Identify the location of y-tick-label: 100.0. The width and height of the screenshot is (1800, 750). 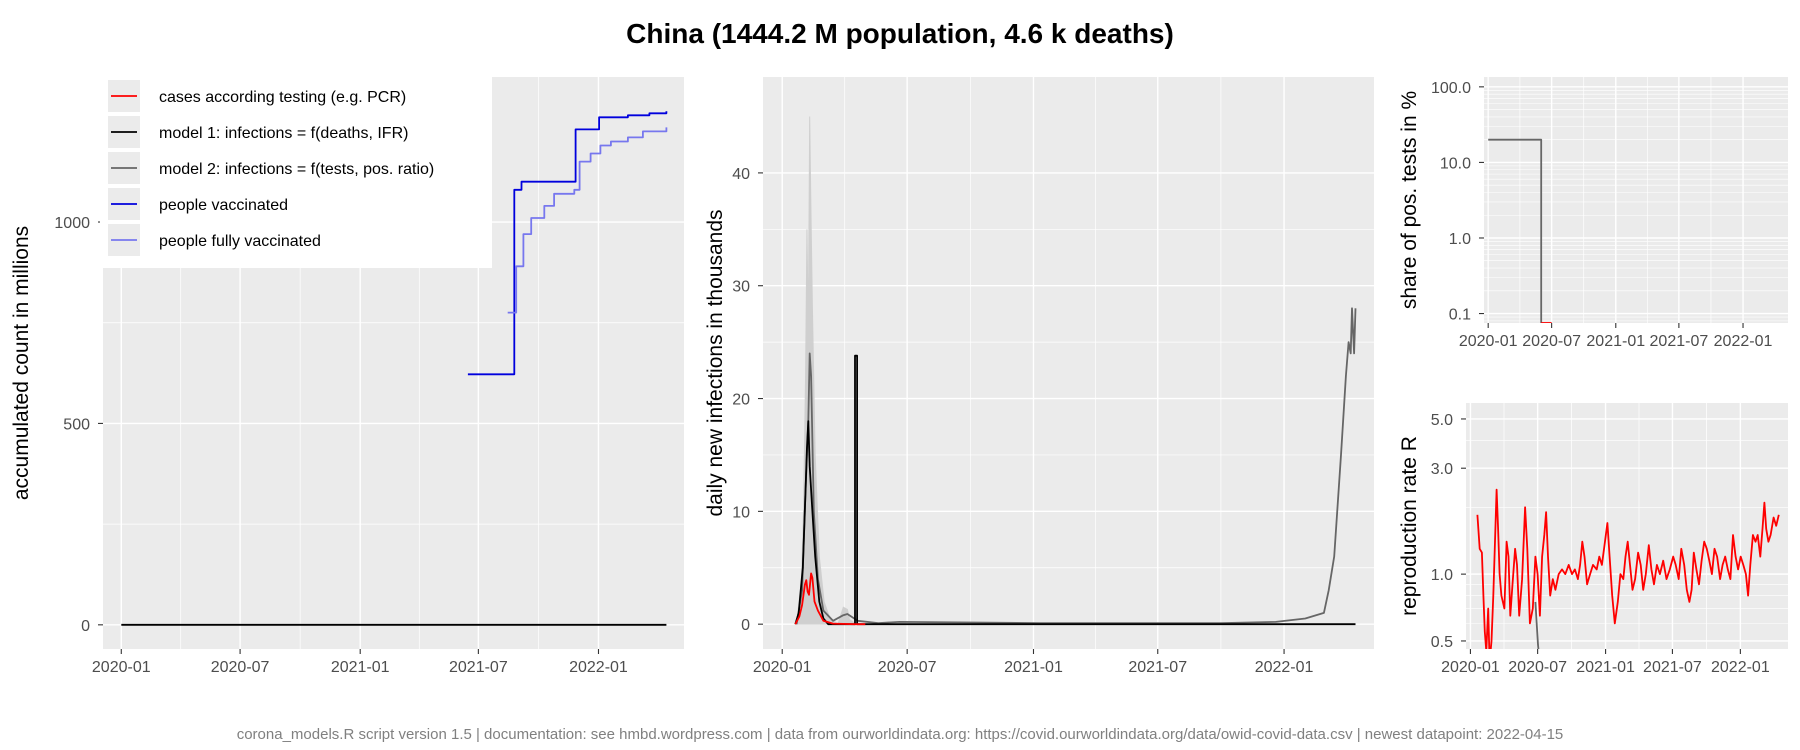
(1451, 88).